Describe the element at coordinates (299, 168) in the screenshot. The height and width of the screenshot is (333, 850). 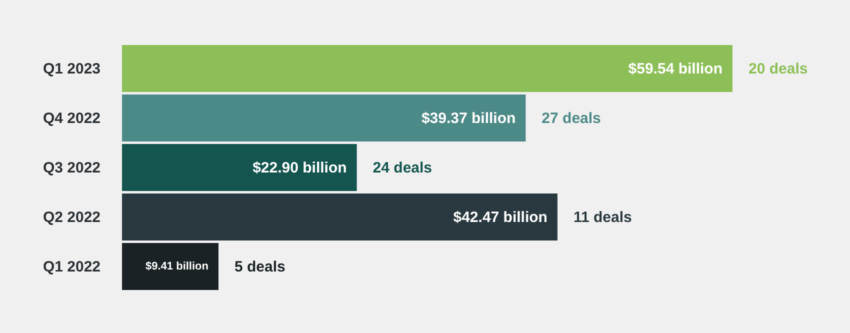
I see `data-label: $22.90 billion` at that location.